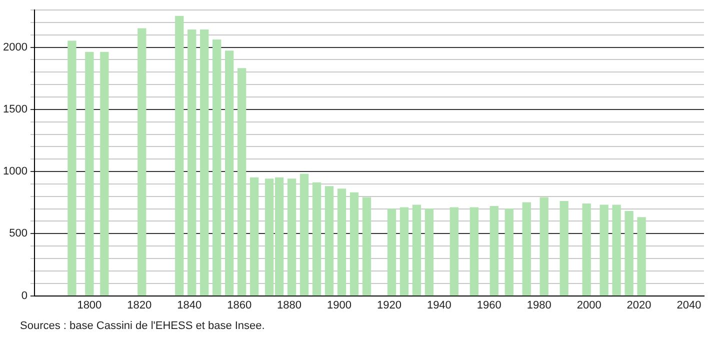  Describe the element at coordinates (15, 109) in the screenshot. I see `y-tick-label: 1500` at that location.